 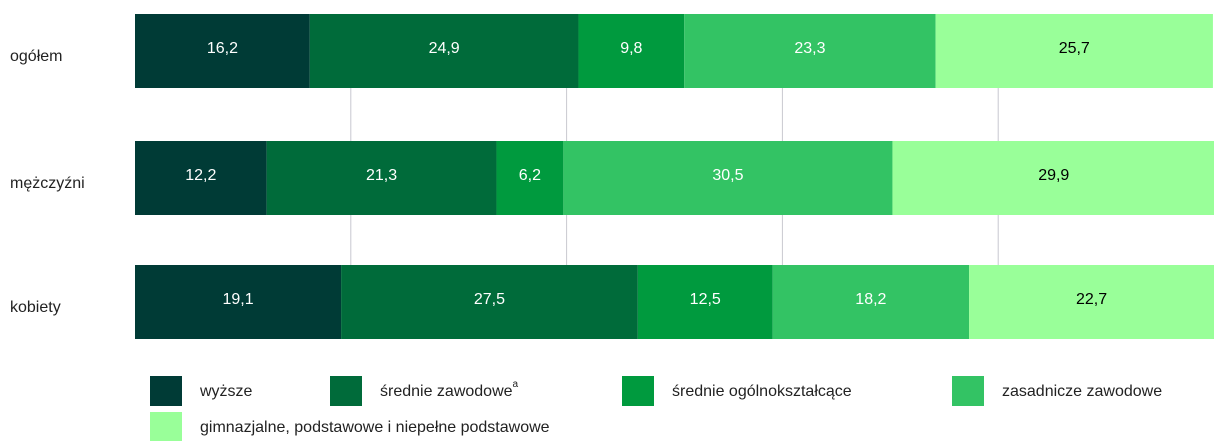 I want to click on legend-name: średnie zawodowe, so click(x=446, y=391).